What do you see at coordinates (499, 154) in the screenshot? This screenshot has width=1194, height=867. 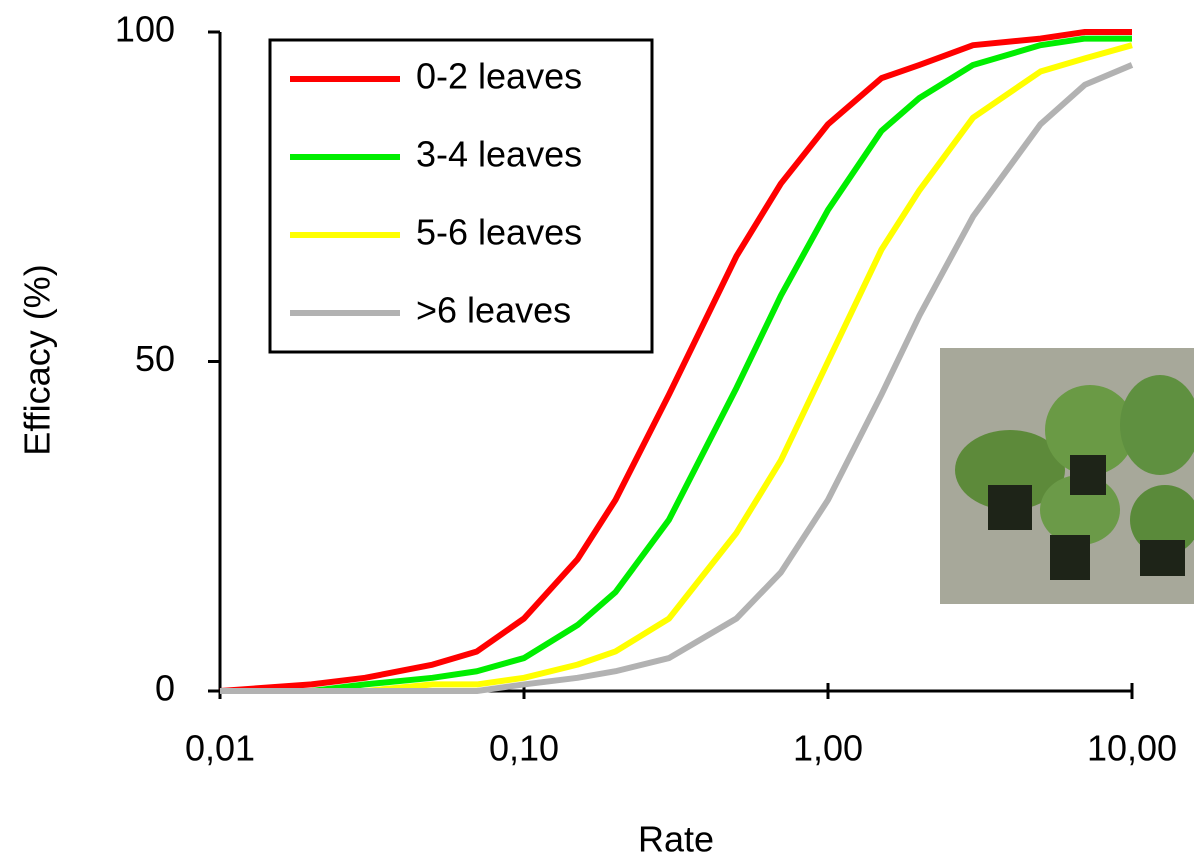 I see `legend-label: 3-4 leaves` at bounding box center [499, 154].